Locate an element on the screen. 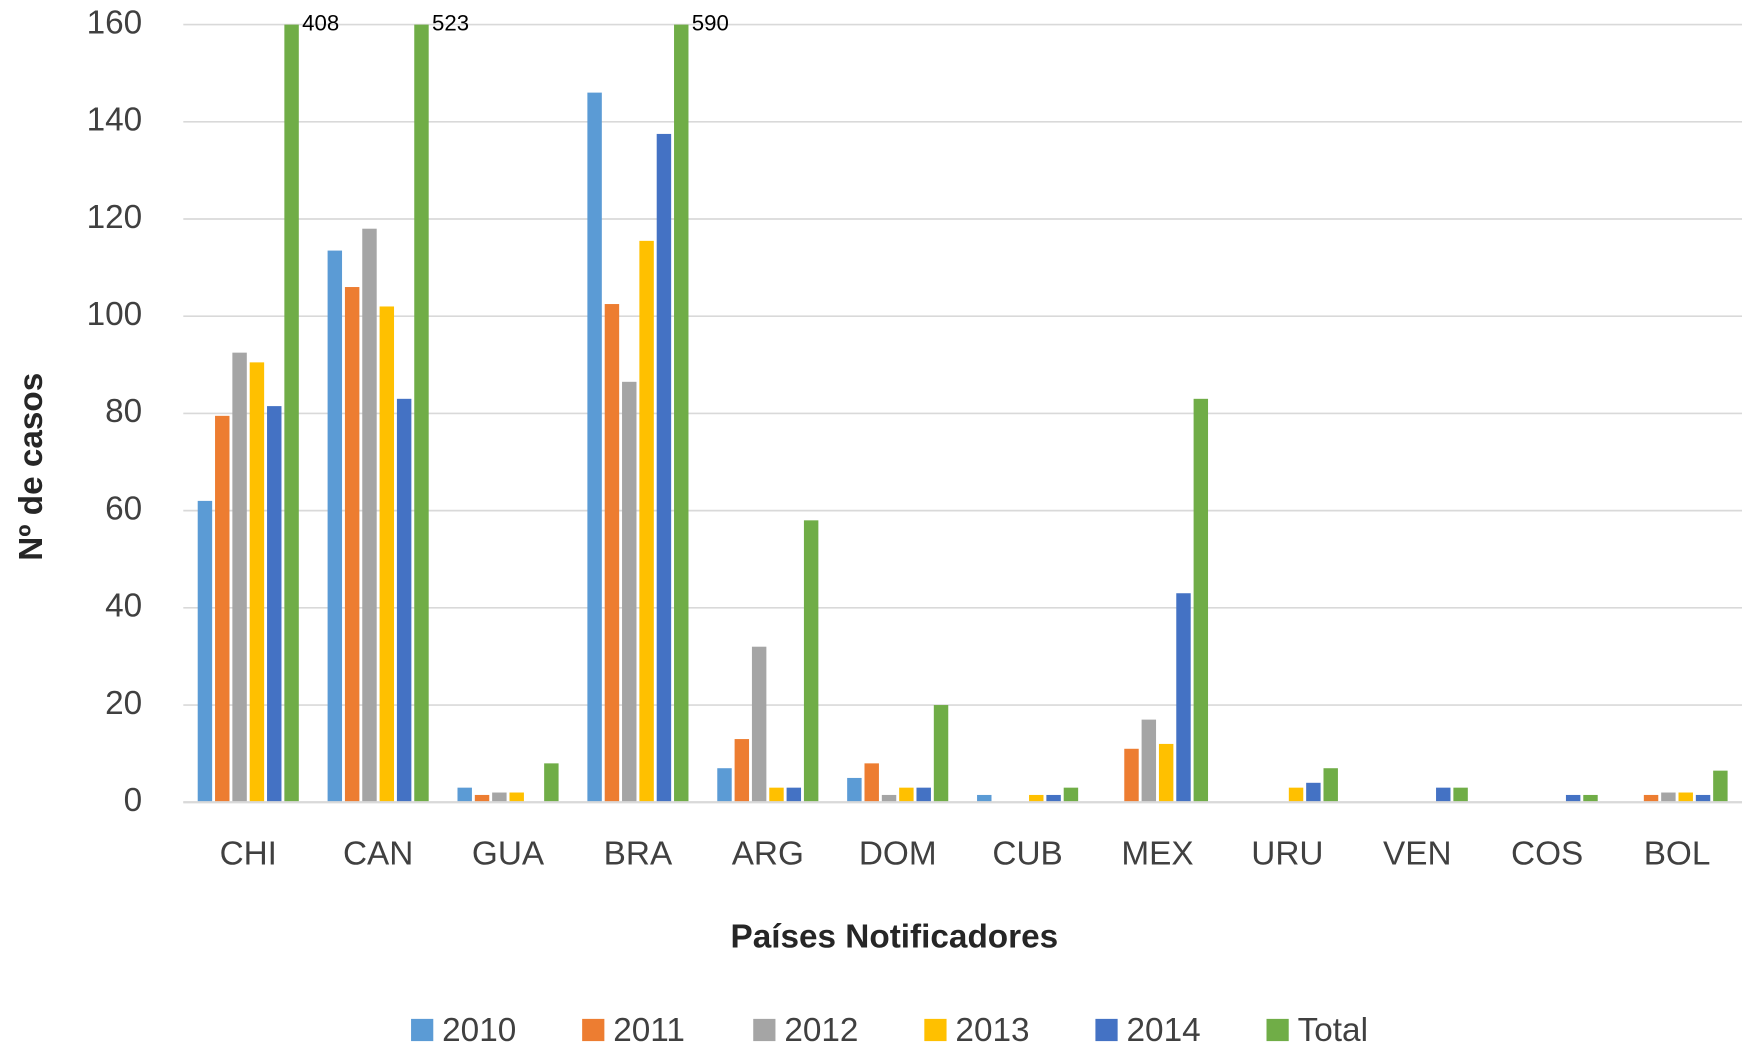  legend-label: 2014 is located at coordinates (1164, 1030).